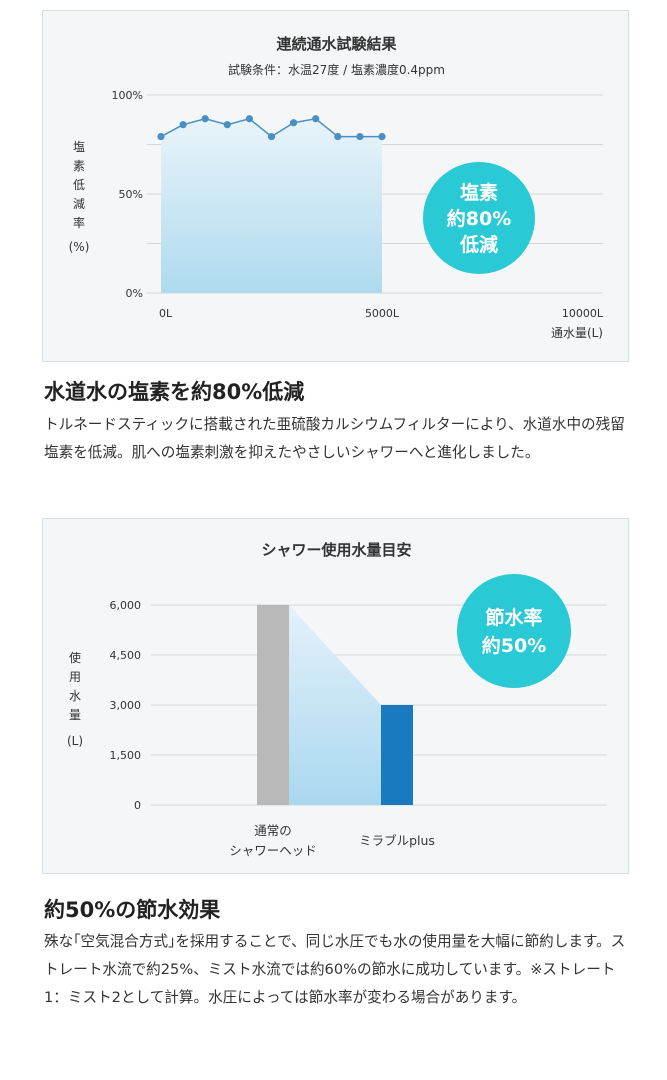  Describe the element at coordinates (126, 755) in the screenshot. I see `y-tick-label: 1,500` at that location.